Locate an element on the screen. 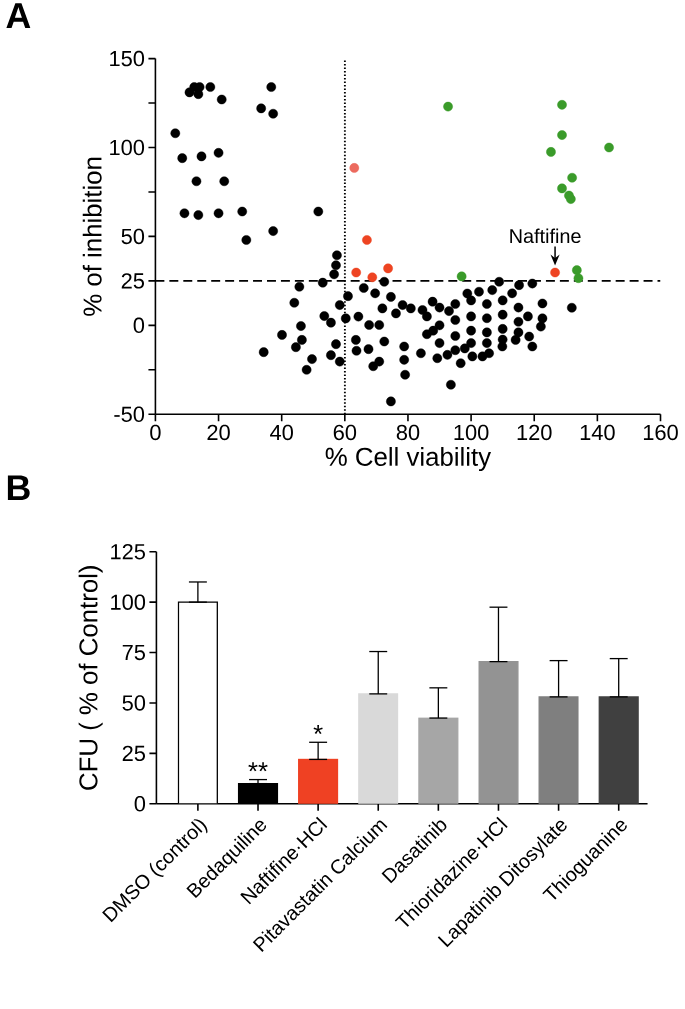 The image size is (685, 1009). chart-title: A is located at coordinates (18, 15).